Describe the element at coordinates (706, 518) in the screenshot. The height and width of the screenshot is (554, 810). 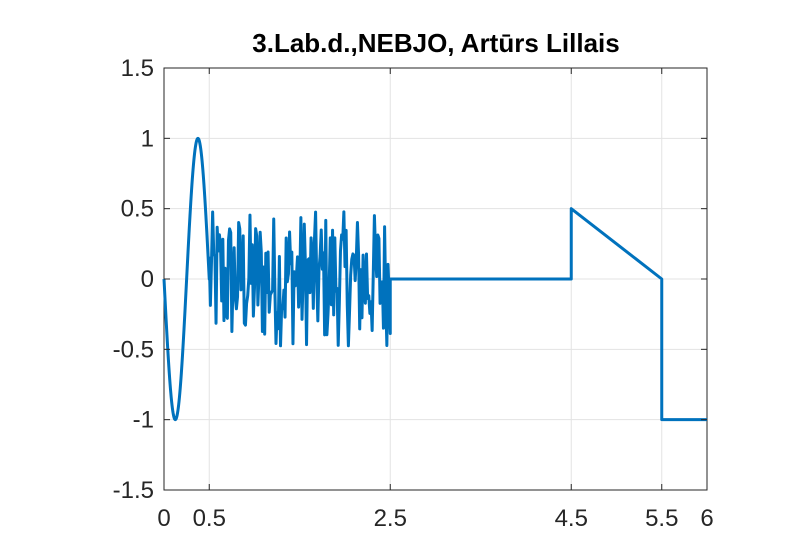
I see `x-tick-label: 6` at that location.